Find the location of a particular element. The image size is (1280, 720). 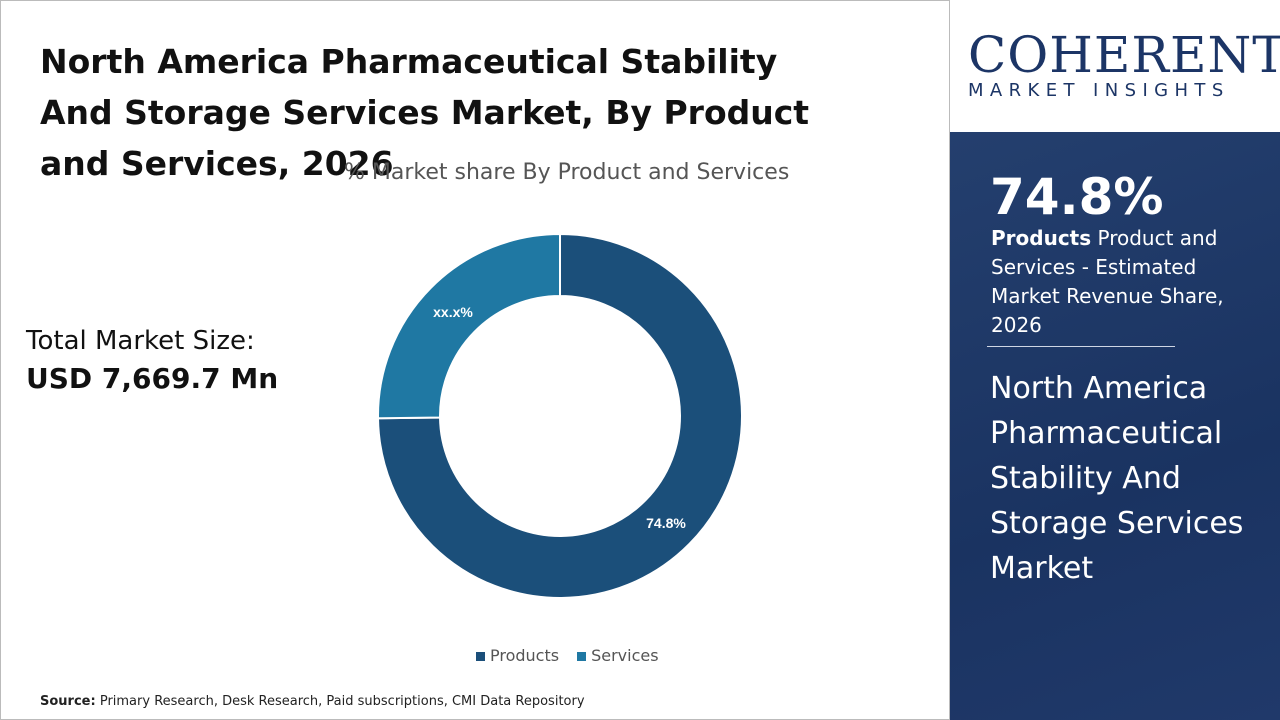

logo-tagline: MARKET INSIGHTS is located at coordinates (1099, 90).